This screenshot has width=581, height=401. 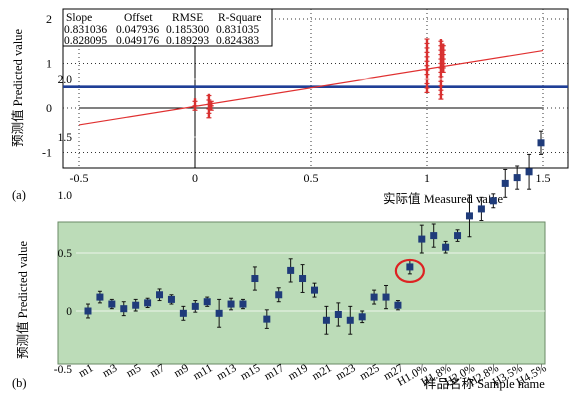 I want to click on x-tick-label: 1.5, so click(x=543, y=178).